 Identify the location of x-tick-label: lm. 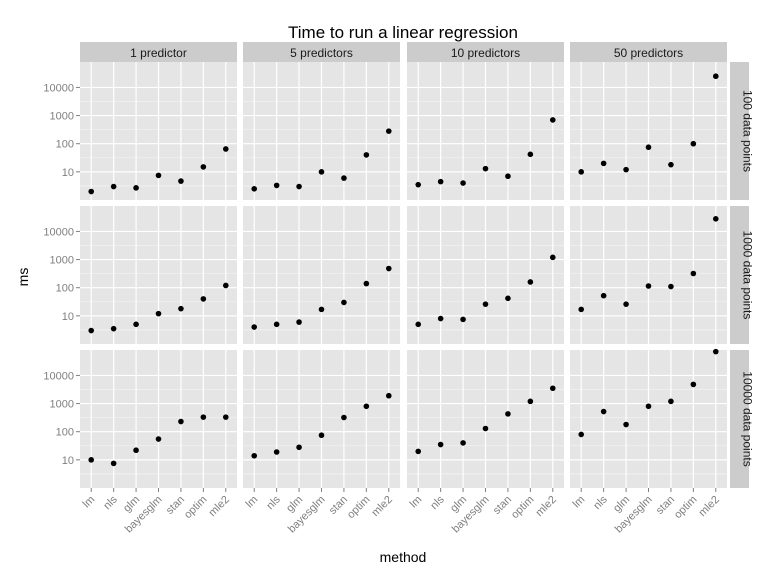
(89, 502).